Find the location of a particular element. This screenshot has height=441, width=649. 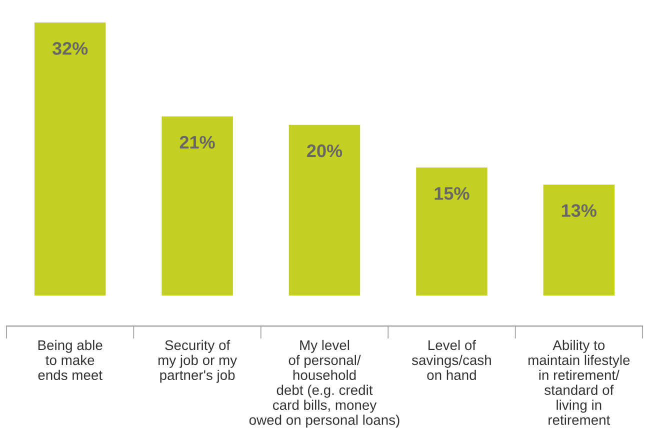

data-label: 15% is located at coordinates (452, 193).